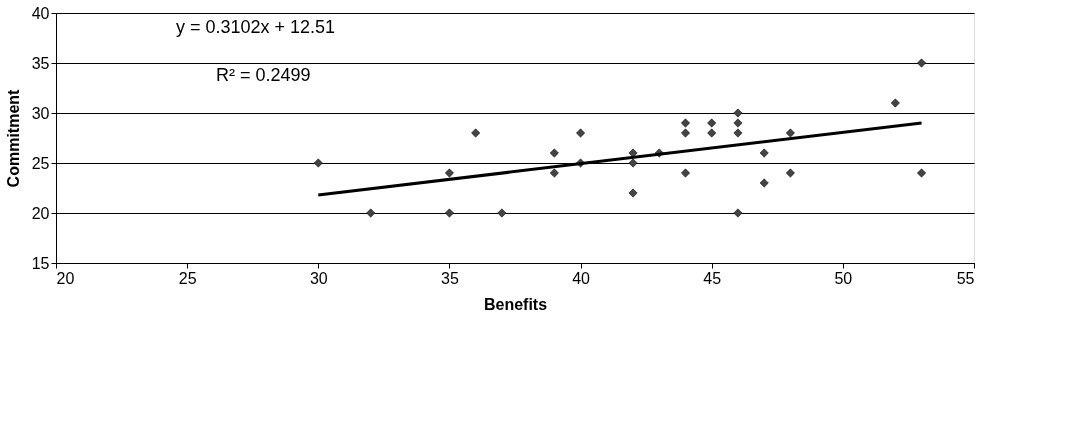 The width and height of the screenshot is (1080, 430). What do you see at coordinates (40, 213) in the screenshot?
I see `y-tick-label: 20` at bounding box center [40, 213].